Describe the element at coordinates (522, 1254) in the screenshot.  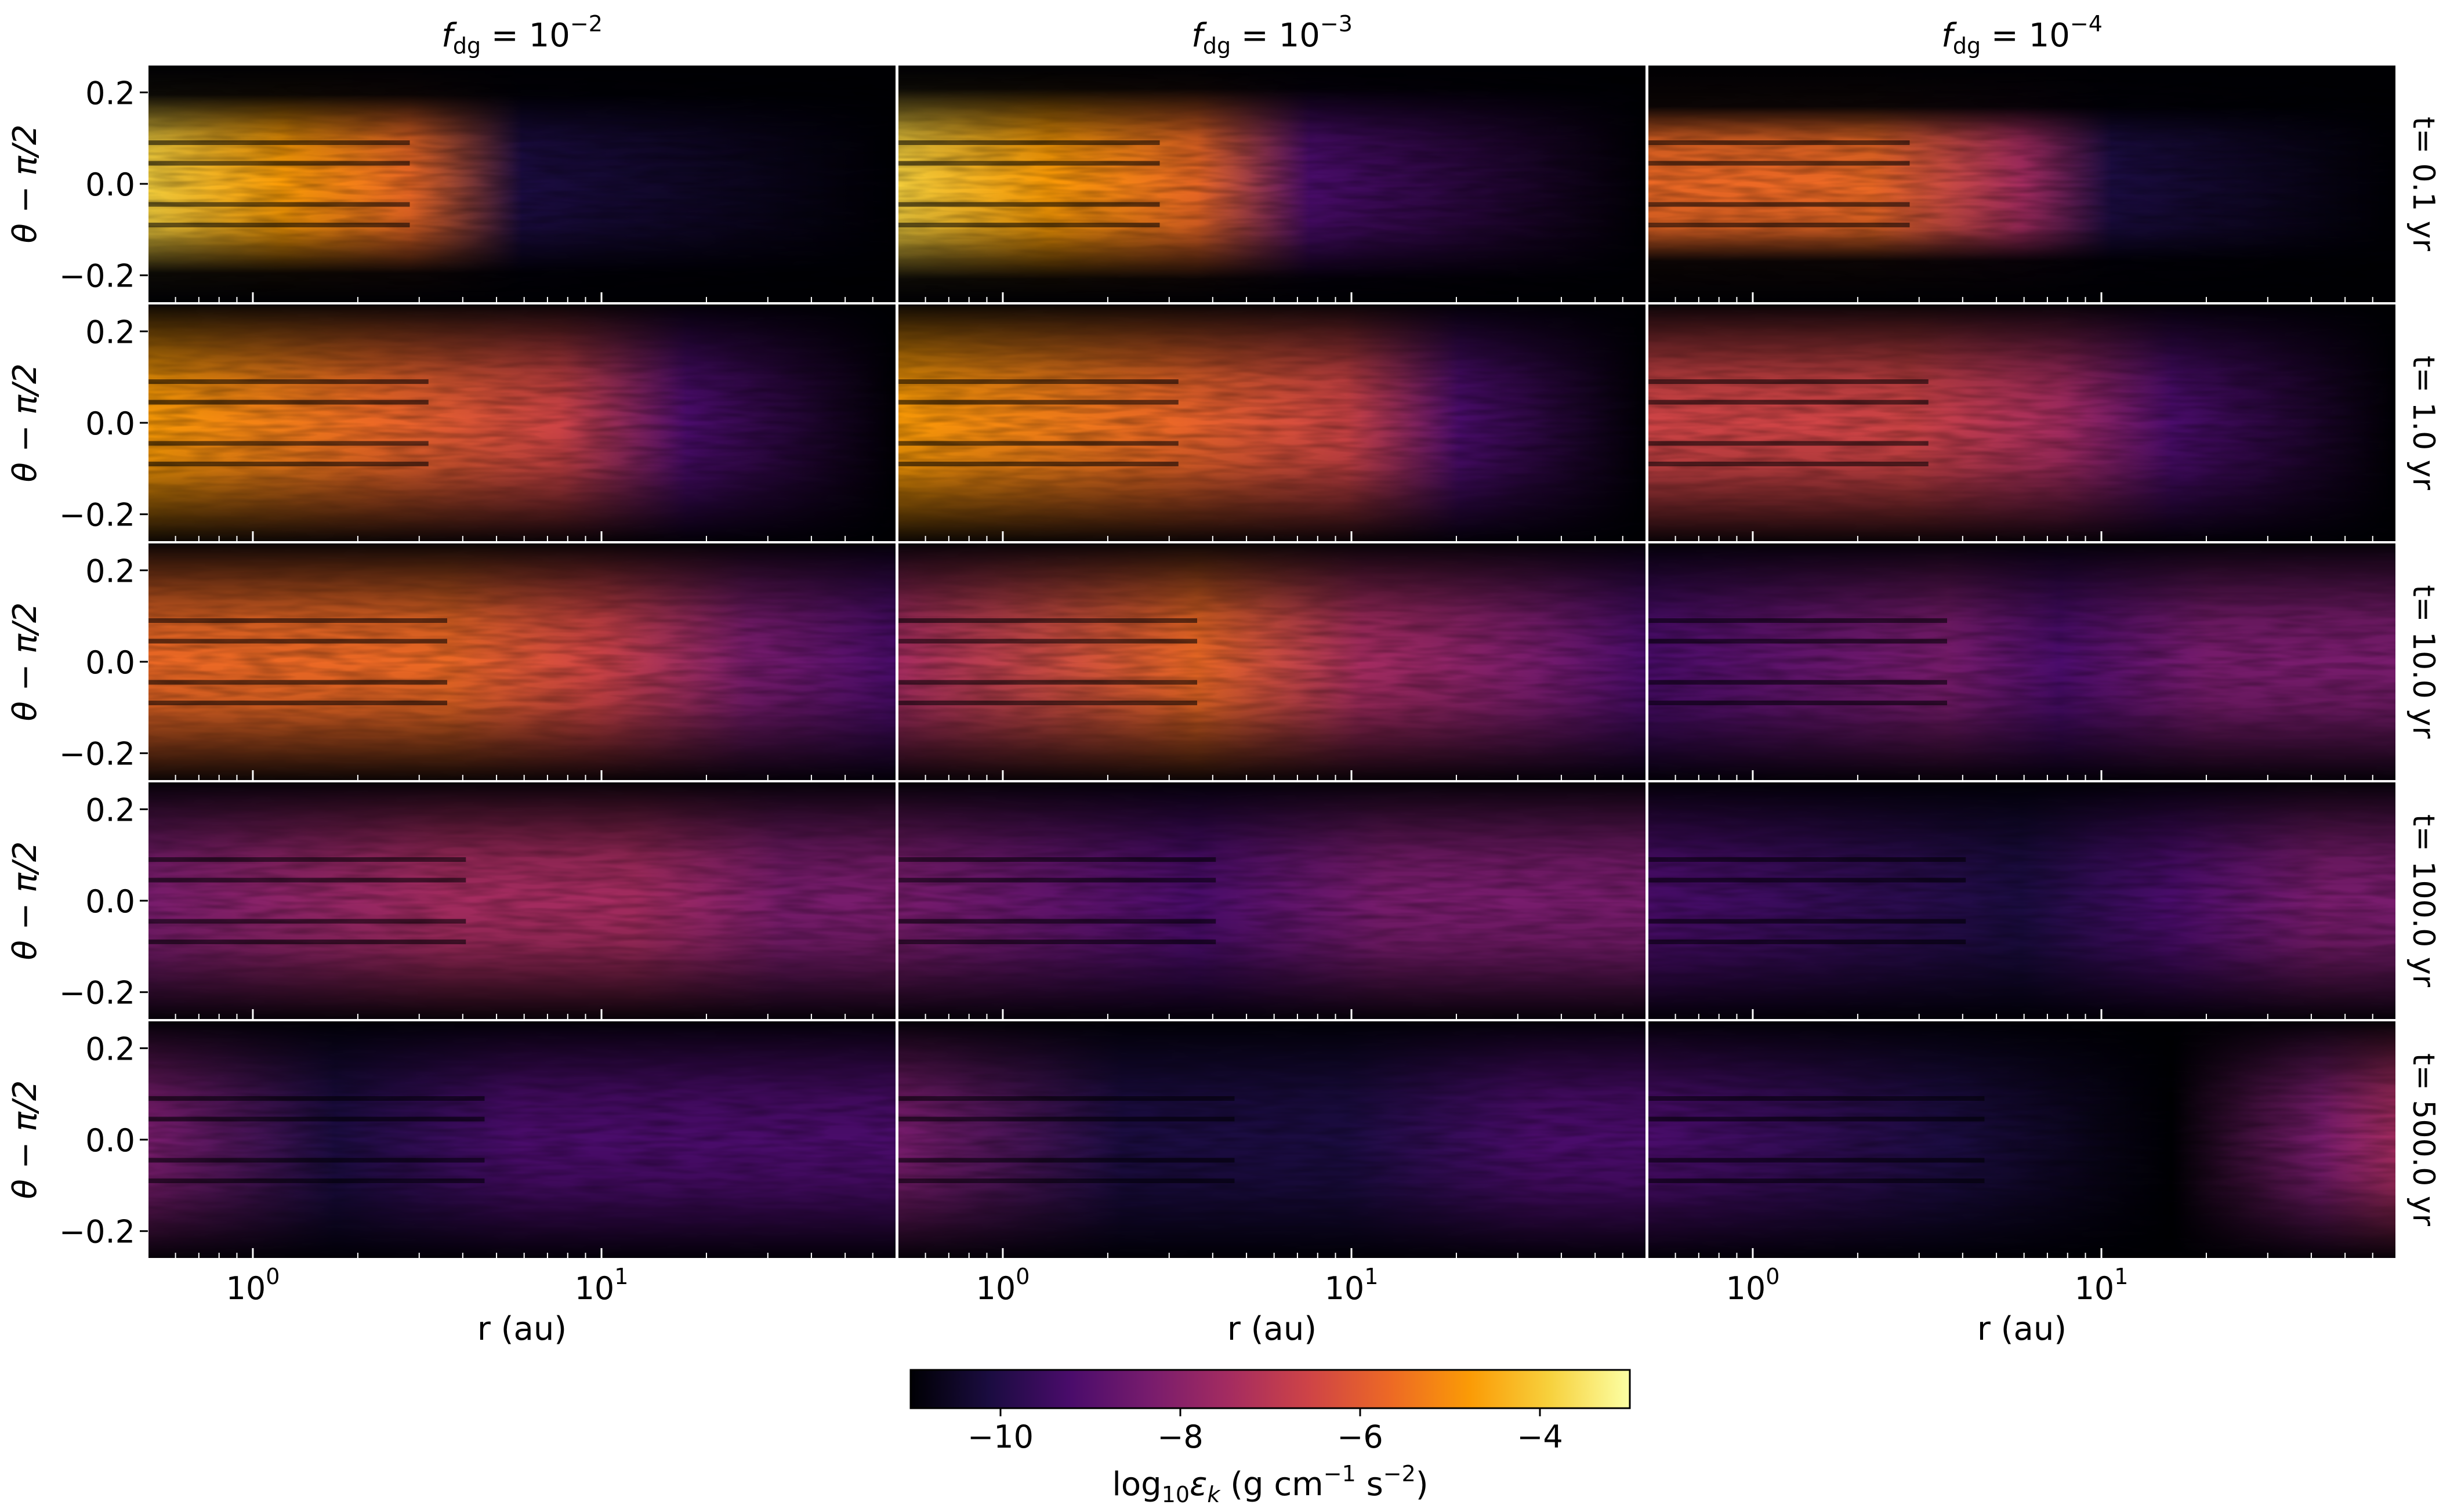
I see `x-ticks-r5-c1` at that location.